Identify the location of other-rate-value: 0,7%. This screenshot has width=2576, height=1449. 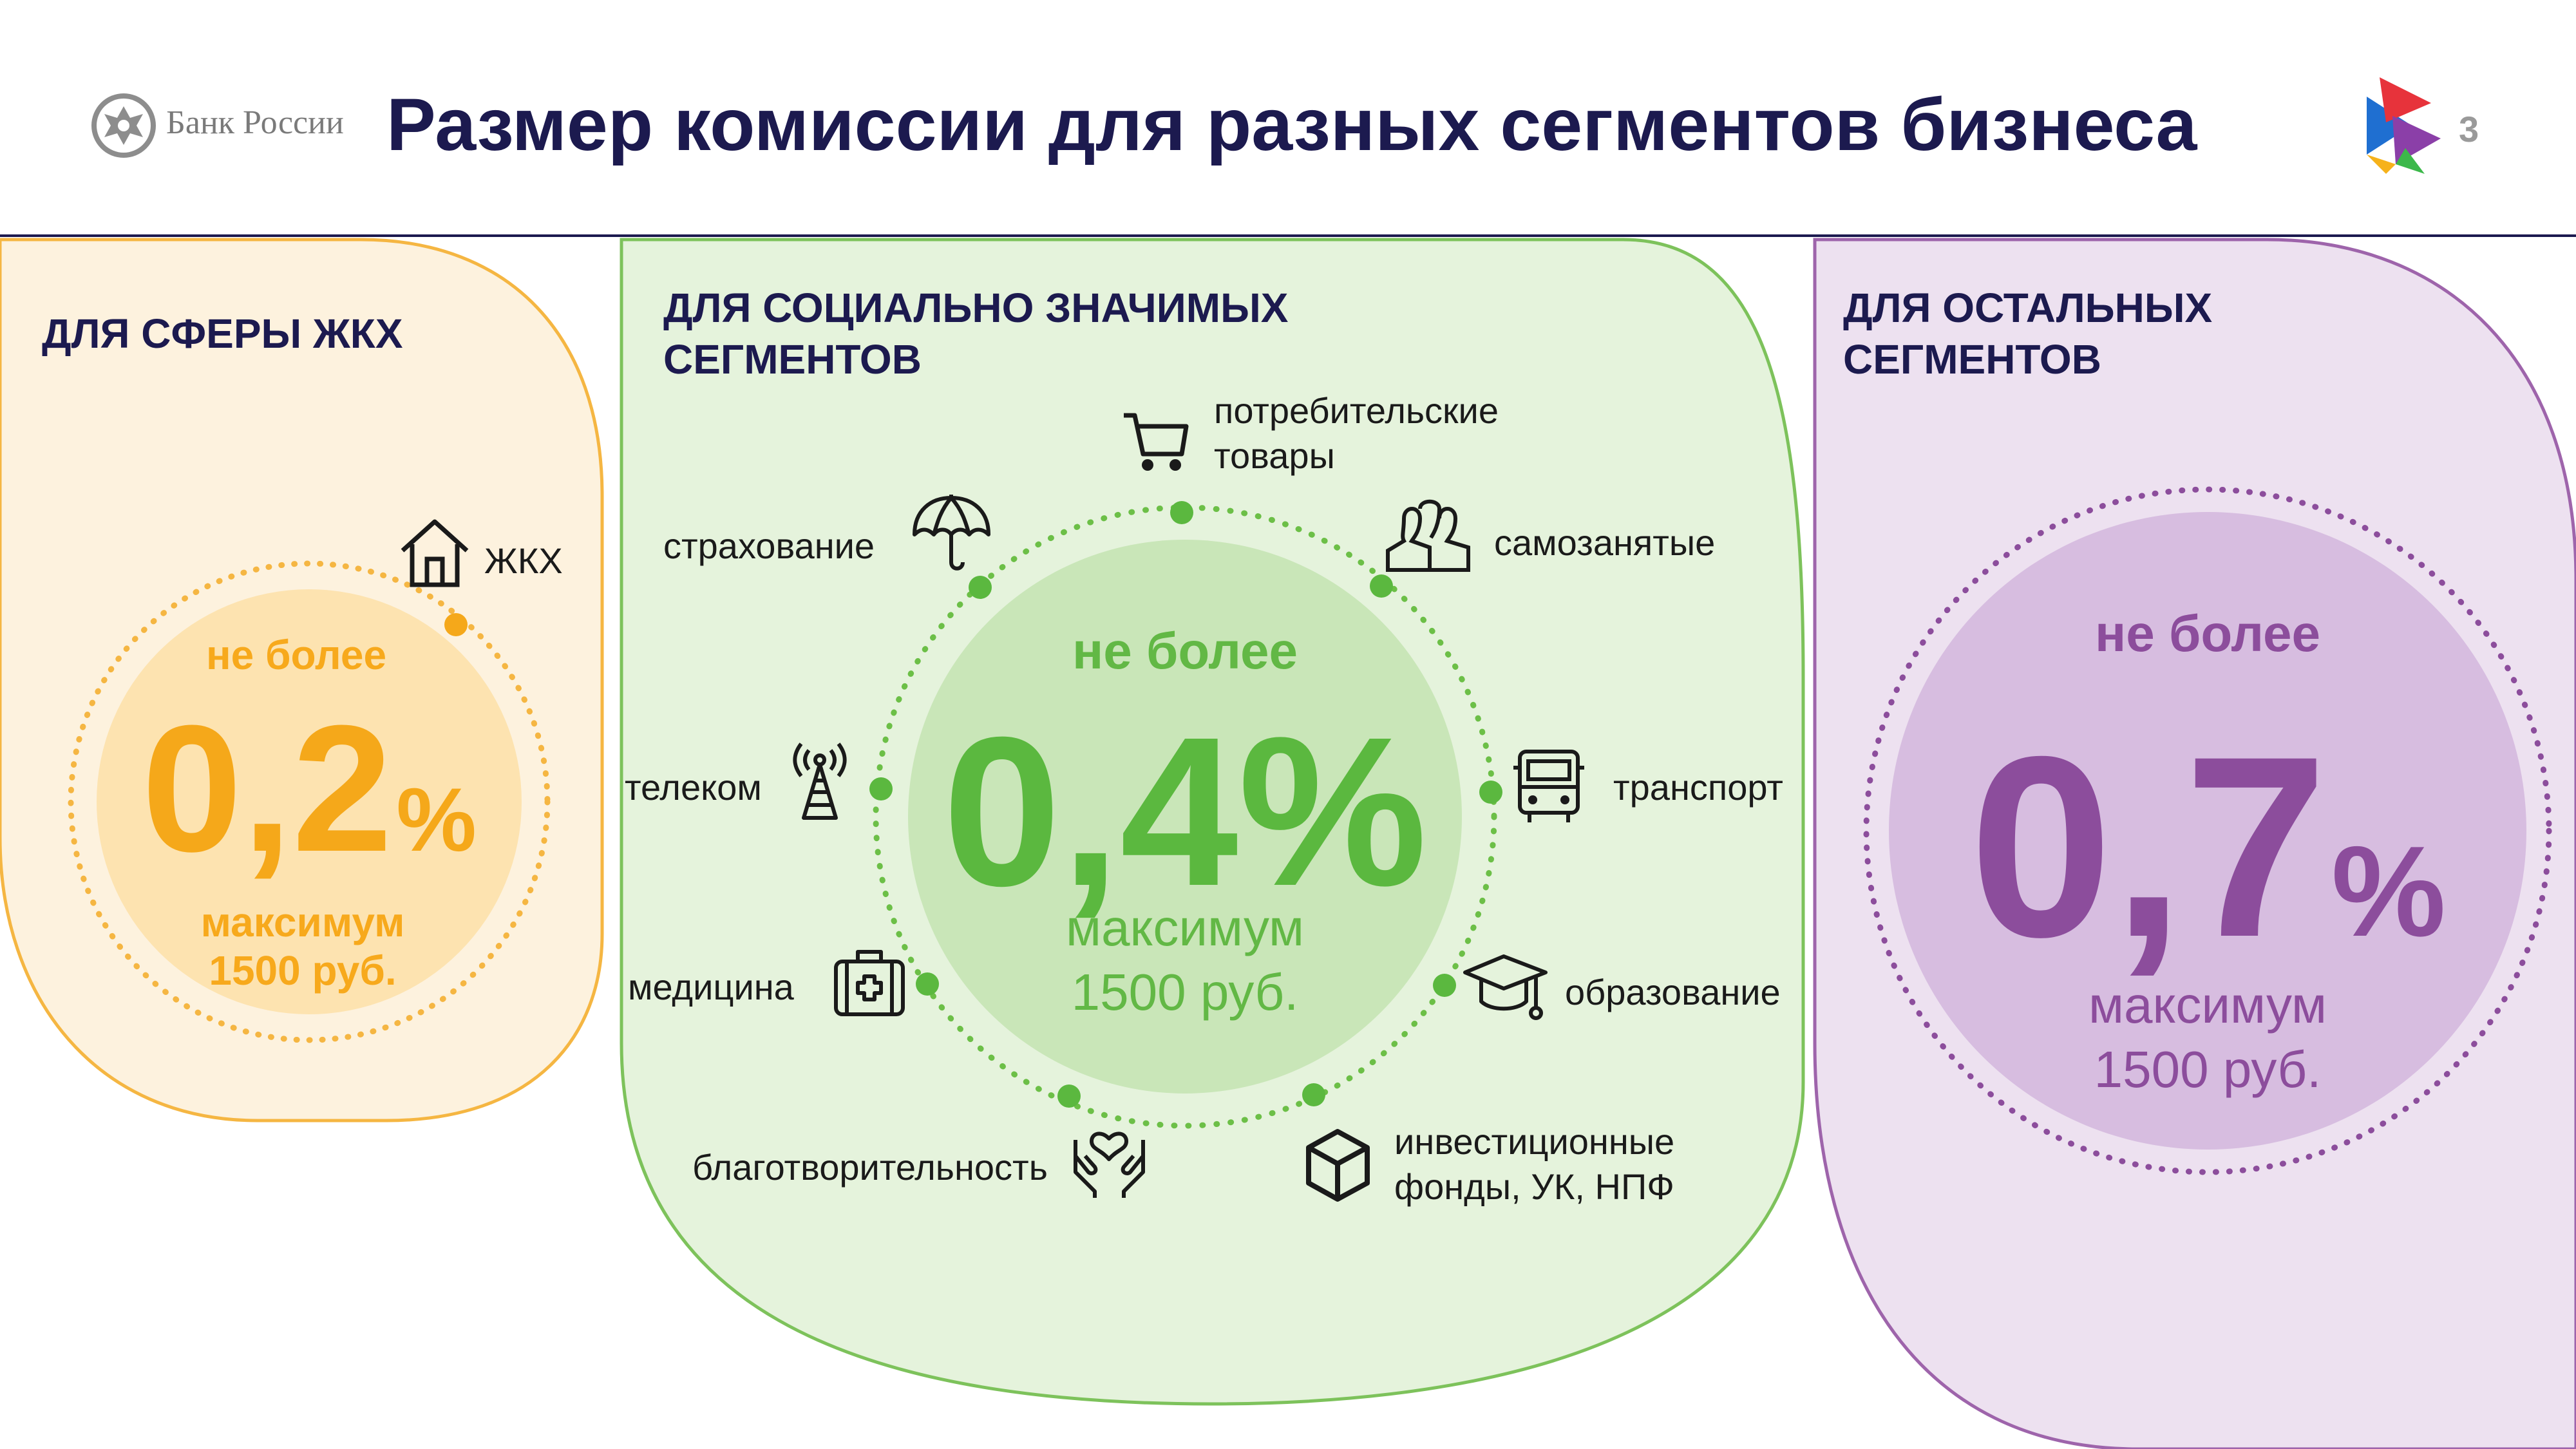
(2207, 847).